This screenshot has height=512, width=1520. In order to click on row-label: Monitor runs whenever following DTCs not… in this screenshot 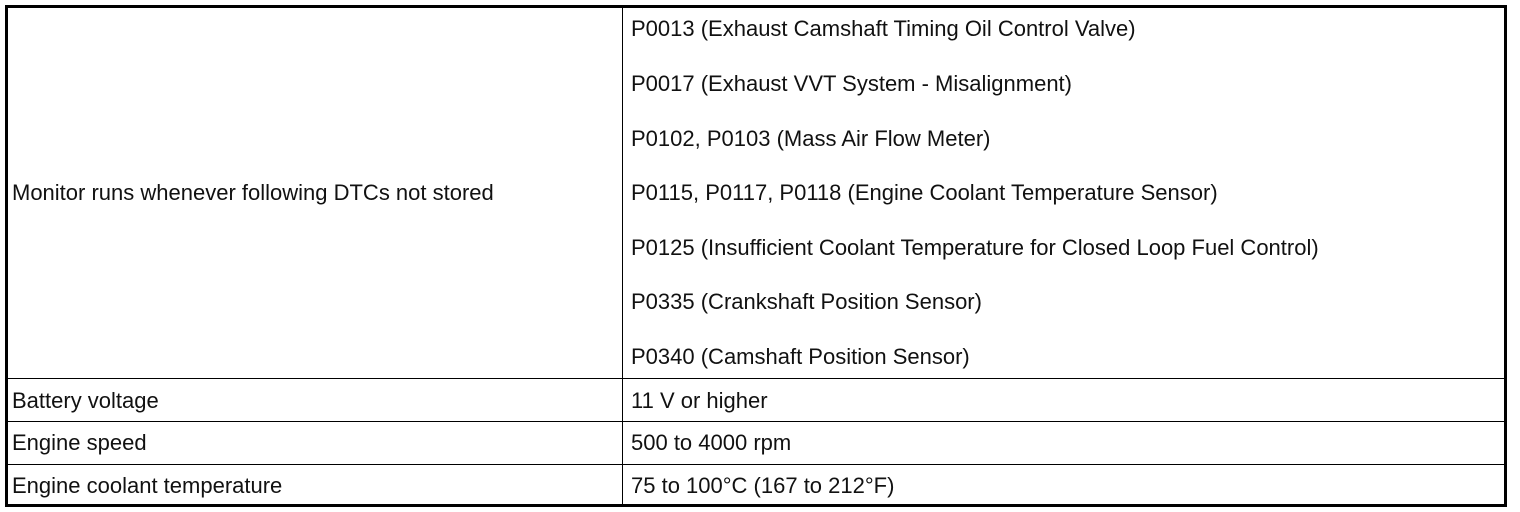, I will do `click(253, 192)`.